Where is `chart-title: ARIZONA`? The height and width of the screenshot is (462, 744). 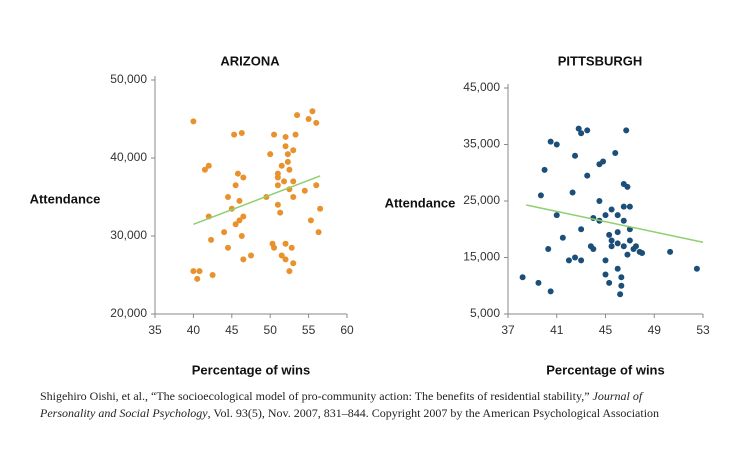
chart-title: ARIZONA is located at coordinates (250, 60).